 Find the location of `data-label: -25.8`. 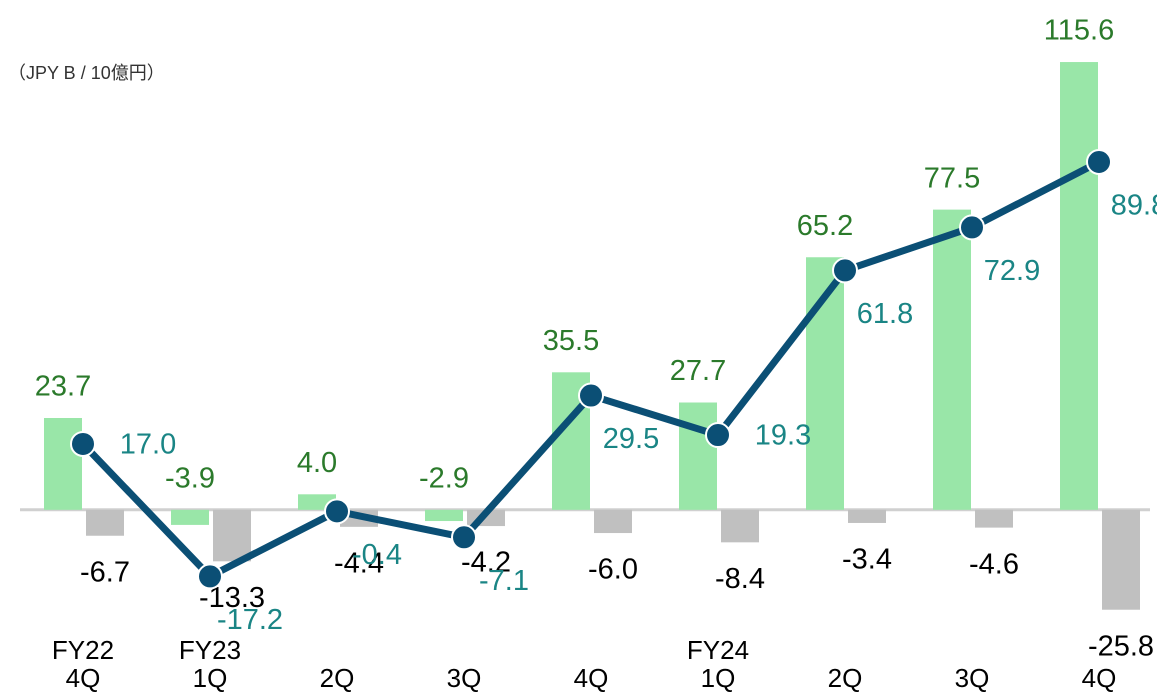

data-label: -25.8 is located at coordinates (1121, 646).